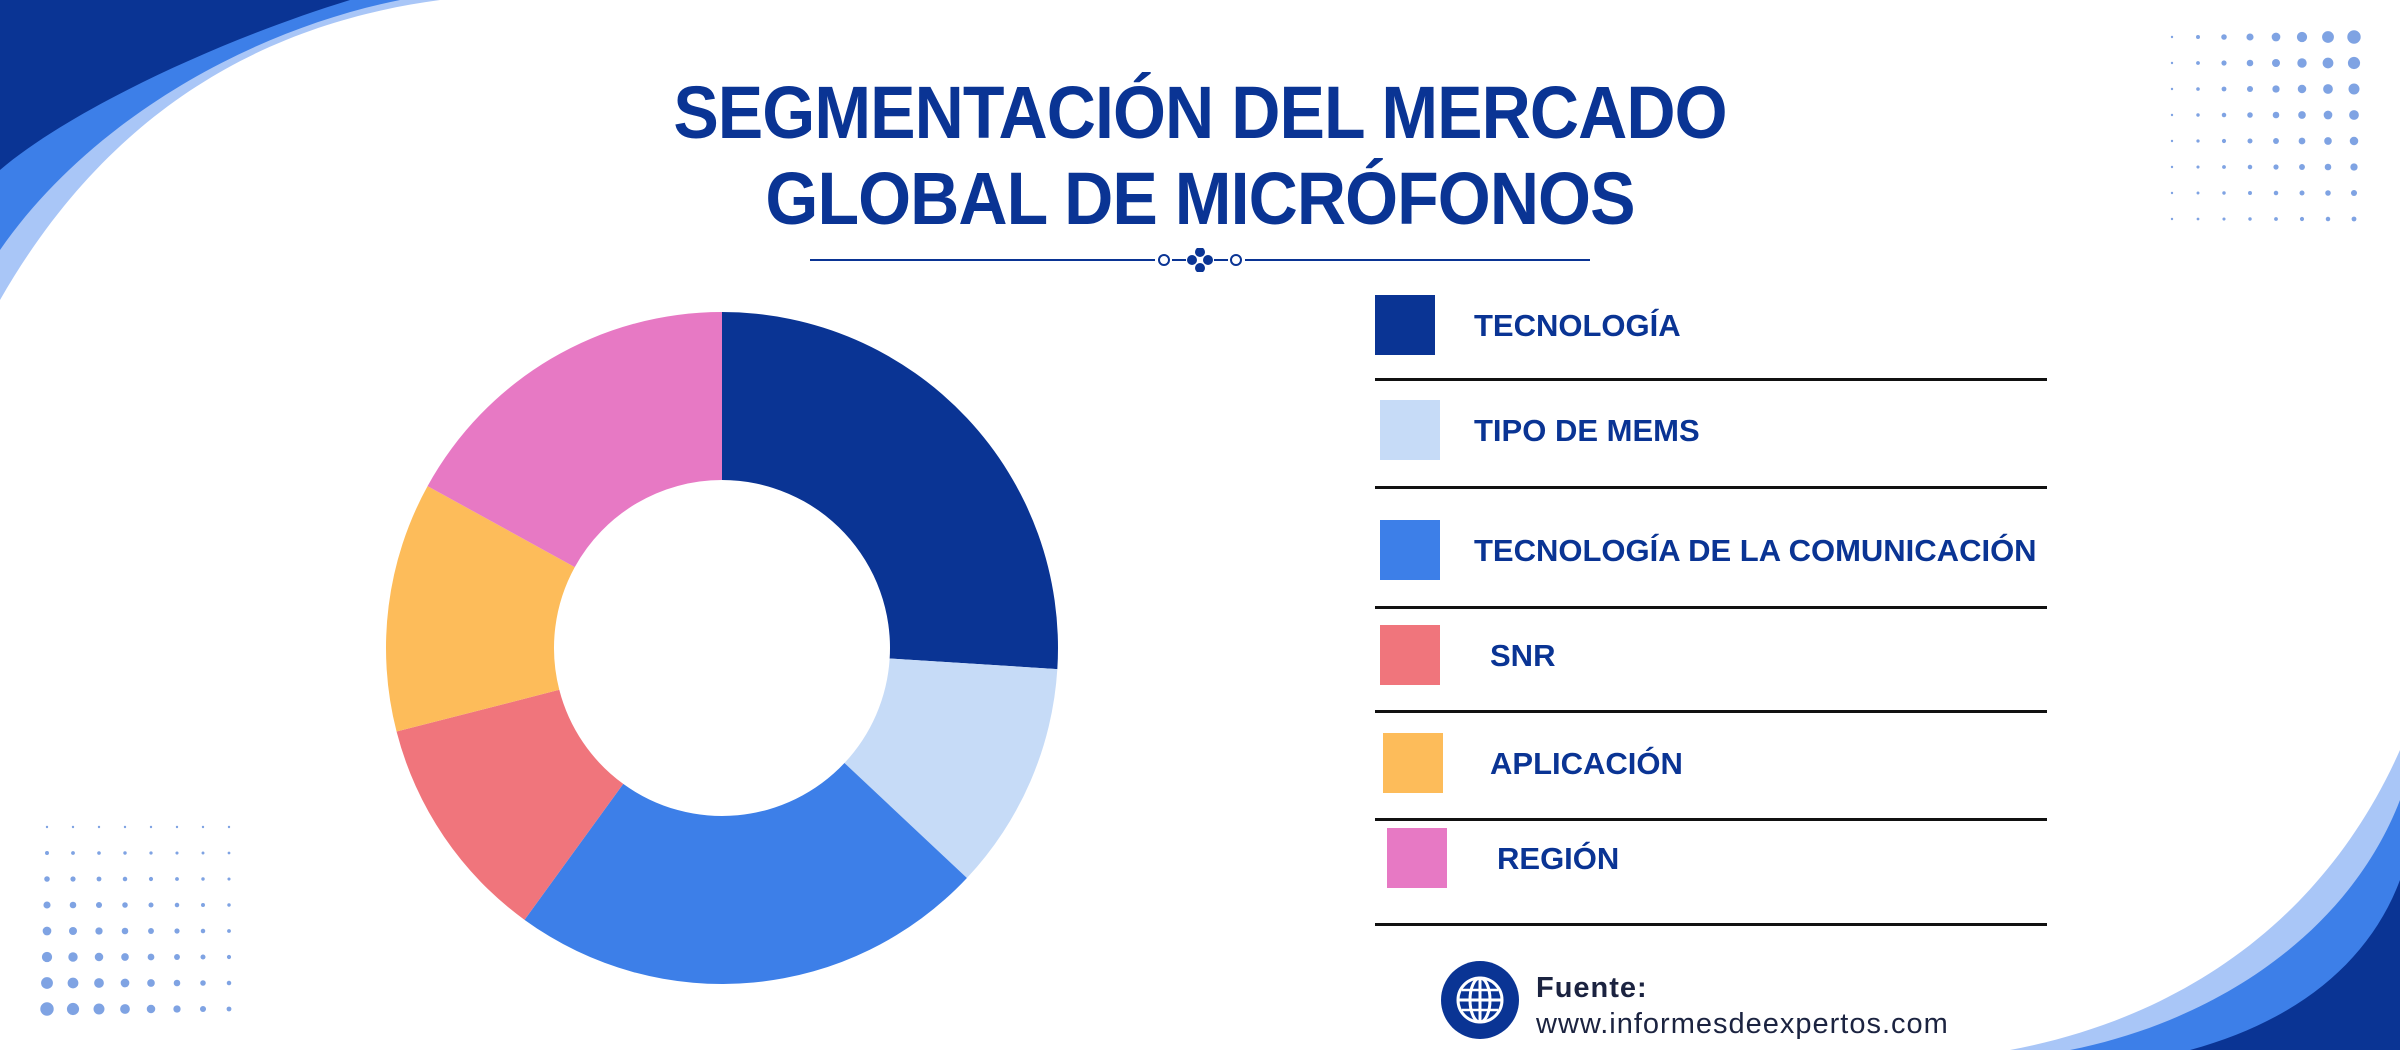 The image size is (2400, 1050). What do you see at coordinates (1742, 1024) in the screenshot?
I see `source-url-link: www.informesdeexpertos.com` at bounding box center [1742, 1024].